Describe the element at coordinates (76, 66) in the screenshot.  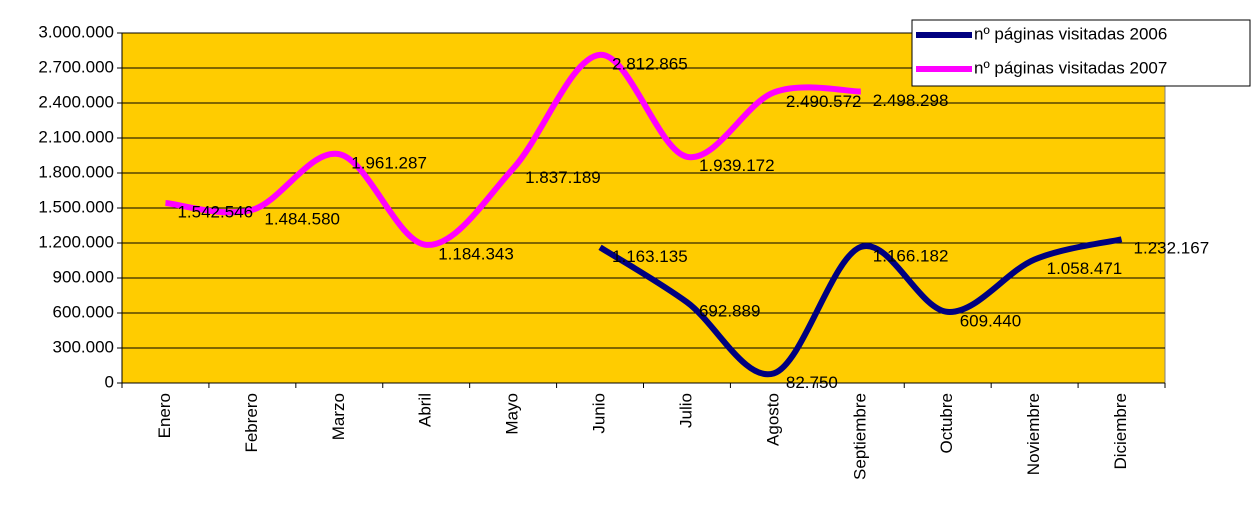
I see `y-tick-label: 2.700.000` at that location.